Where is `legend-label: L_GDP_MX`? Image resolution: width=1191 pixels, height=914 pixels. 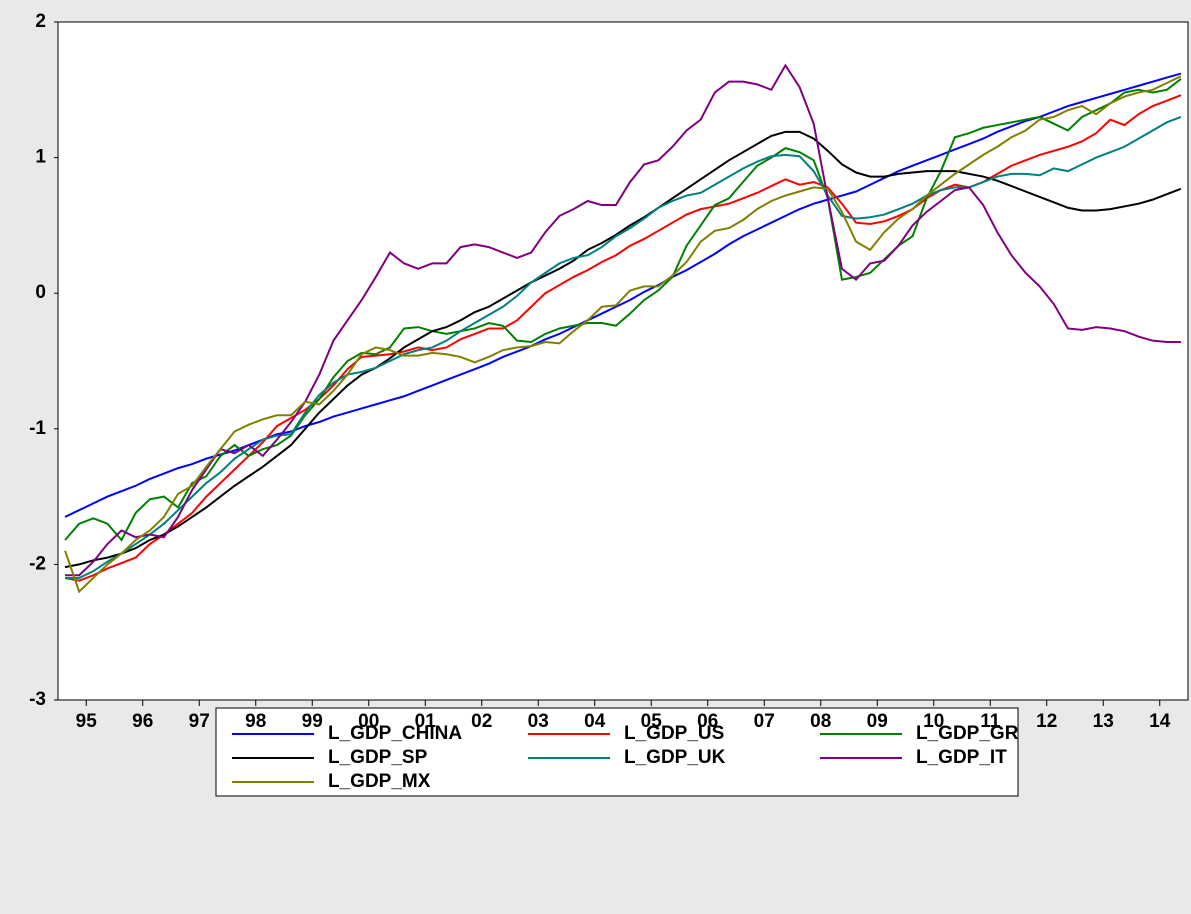 legend-label: L_GDP_MX is located at coordinates (379, 781).